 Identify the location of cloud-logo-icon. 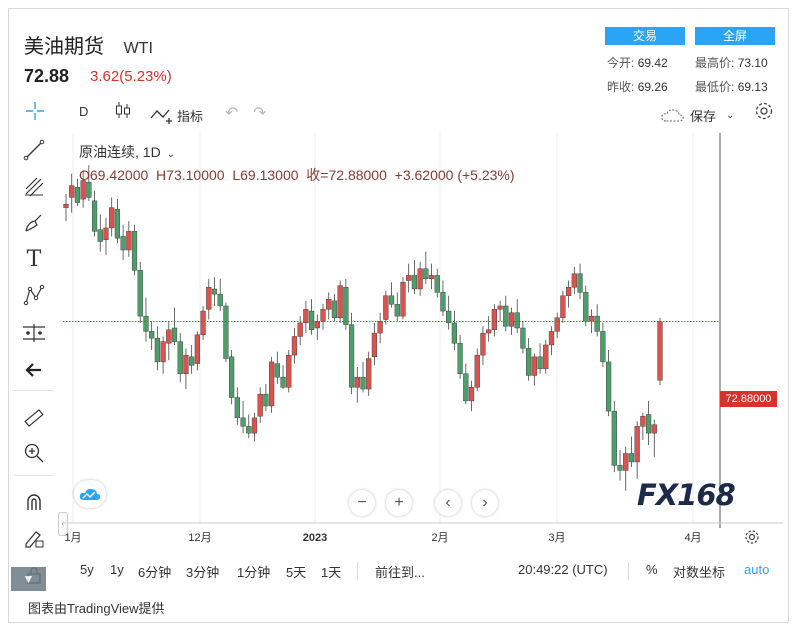
(90, 494).